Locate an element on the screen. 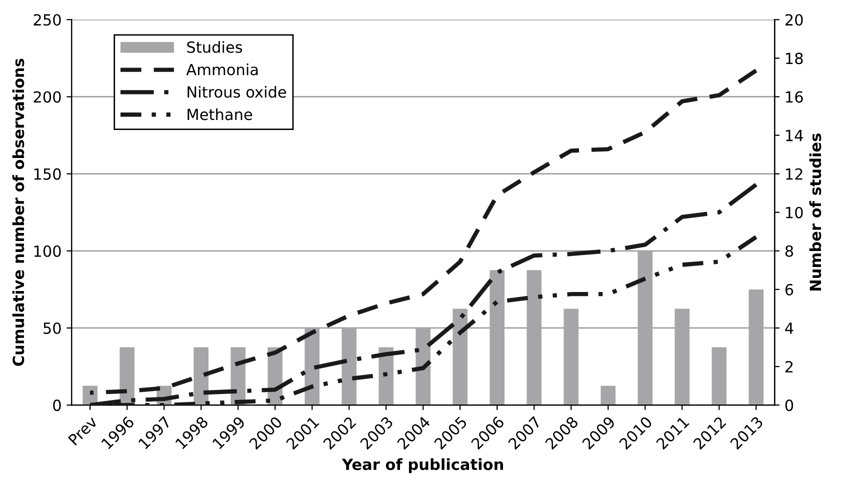  y-tick-label: 100 is located at coordinates (47, 251).